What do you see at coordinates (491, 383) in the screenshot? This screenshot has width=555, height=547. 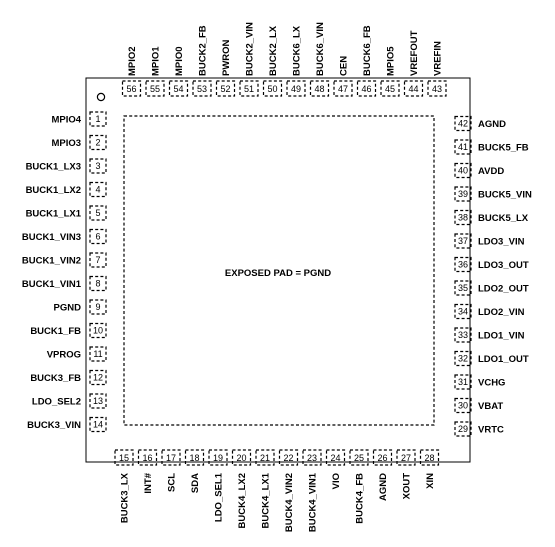 I see `pin-31-label-vchg: VCHG` at bounding box center [491, 383].